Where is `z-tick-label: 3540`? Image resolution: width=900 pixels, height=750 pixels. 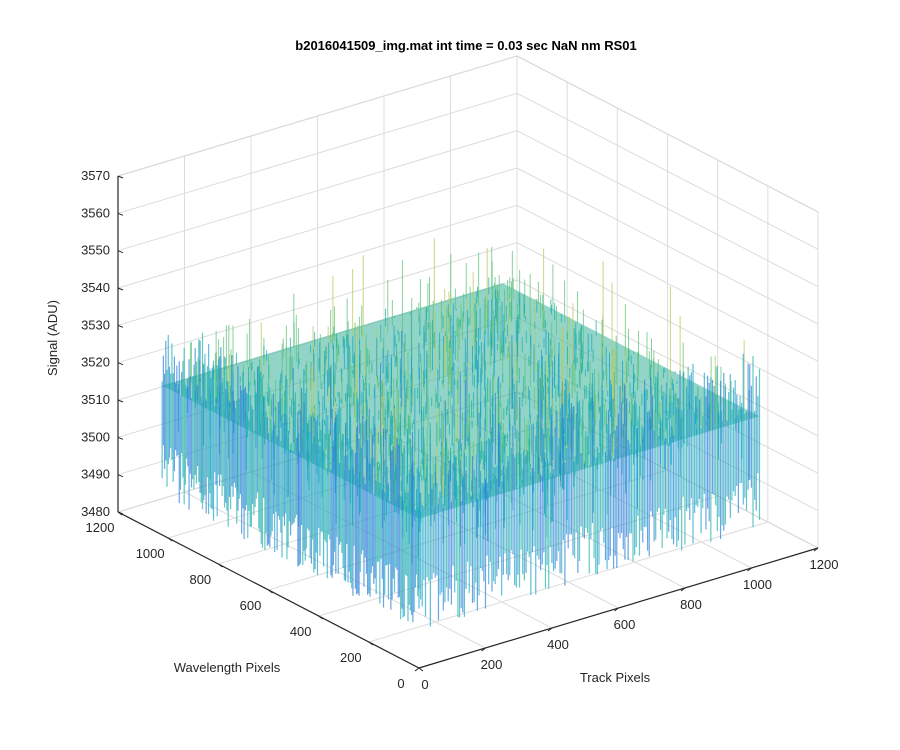 z-tick-label: 3540 is located at coordinates (95, 287).